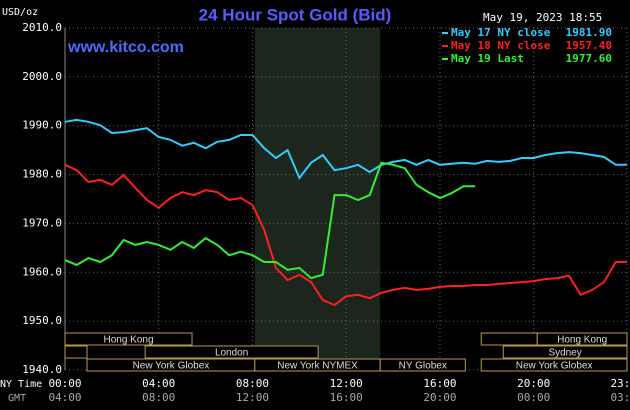 Image resolution: width=630 pixels, height=410 pixels. What do you see at coordinates (295, 14) in the screenshot?
I see `chart-title: 24 Hour Spot Gold (Bid)` at bounding box center [295, 14].